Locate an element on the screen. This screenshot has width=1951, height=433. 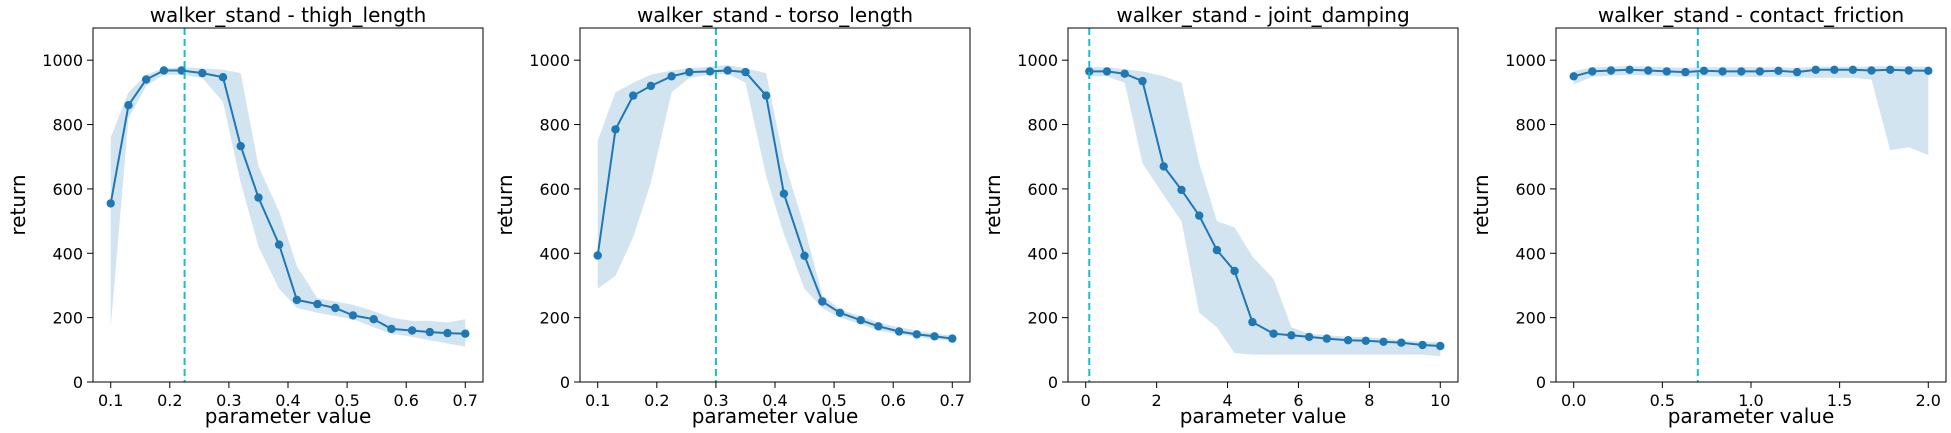
x-tick-label: 0.6 is located at coordinates (892, 400).